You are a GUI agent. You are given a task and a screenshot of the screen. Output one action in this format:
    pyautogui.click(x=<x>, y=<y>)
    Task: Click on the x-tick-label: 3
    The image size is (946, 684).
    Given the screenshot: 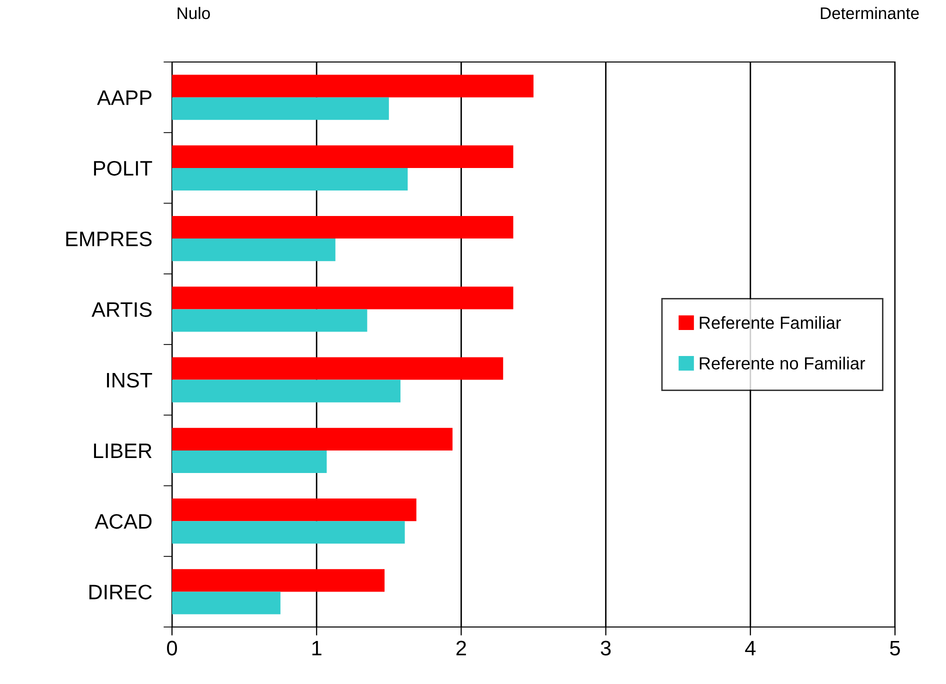 What is the action you would take?
    pyautogui.click(x=605, y=648)
    